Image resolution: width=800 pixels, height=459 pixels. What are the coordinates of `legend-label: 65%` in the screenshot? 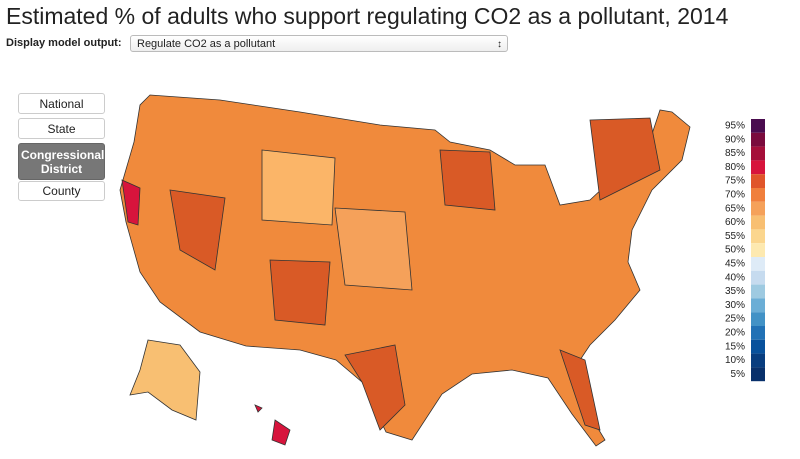 It's located at (735, 208).